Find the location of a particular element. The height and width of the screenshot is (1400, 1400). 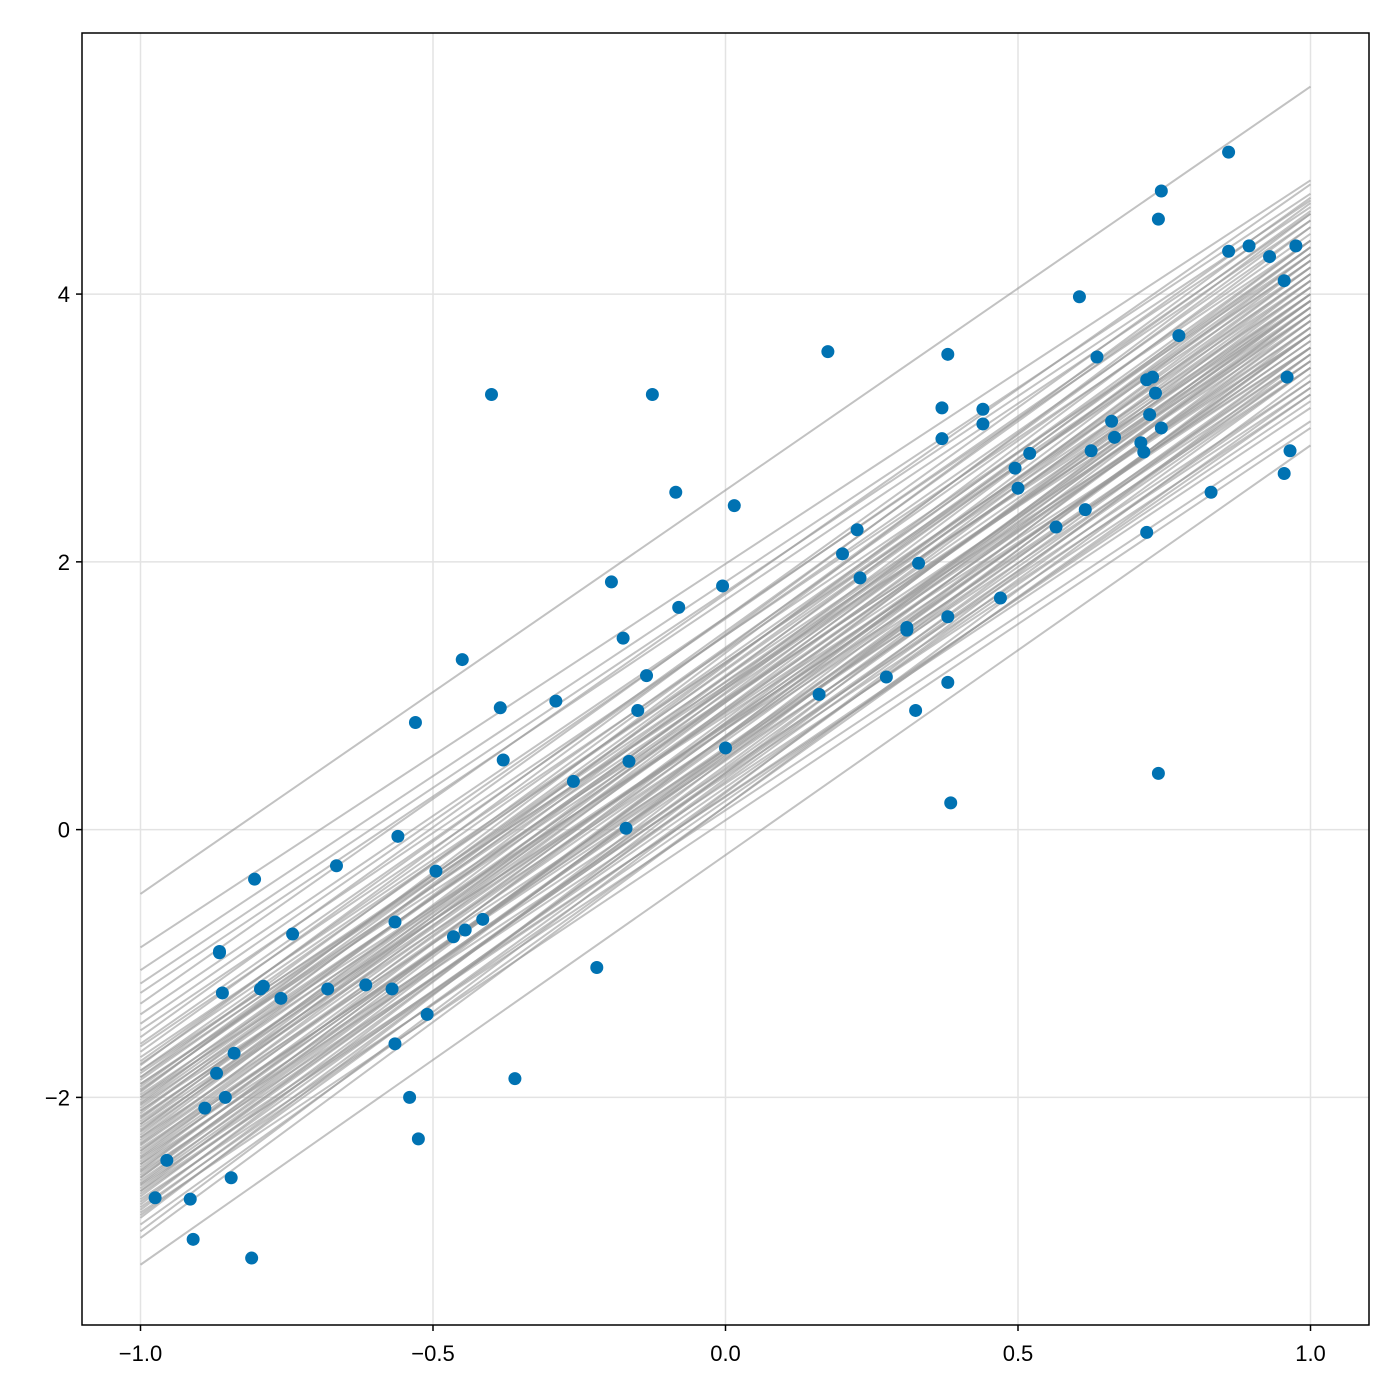

y-tick-label: 4 is located at coordinates (64, 294).